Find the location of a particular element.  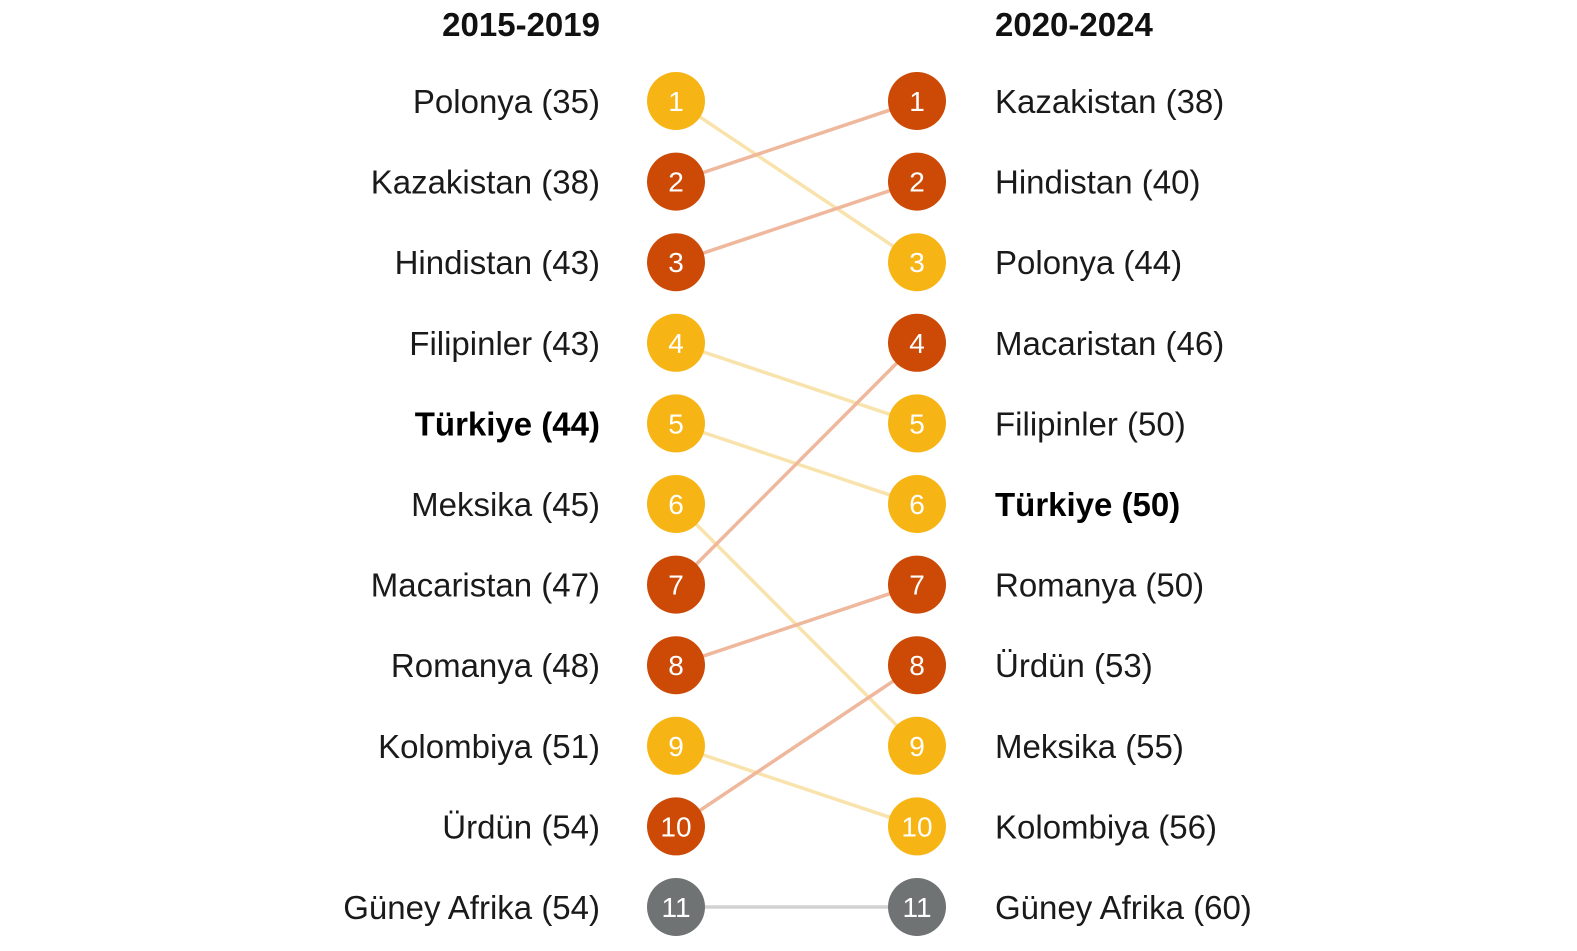

connector-kazakistan is located at coordinates (796, 141).